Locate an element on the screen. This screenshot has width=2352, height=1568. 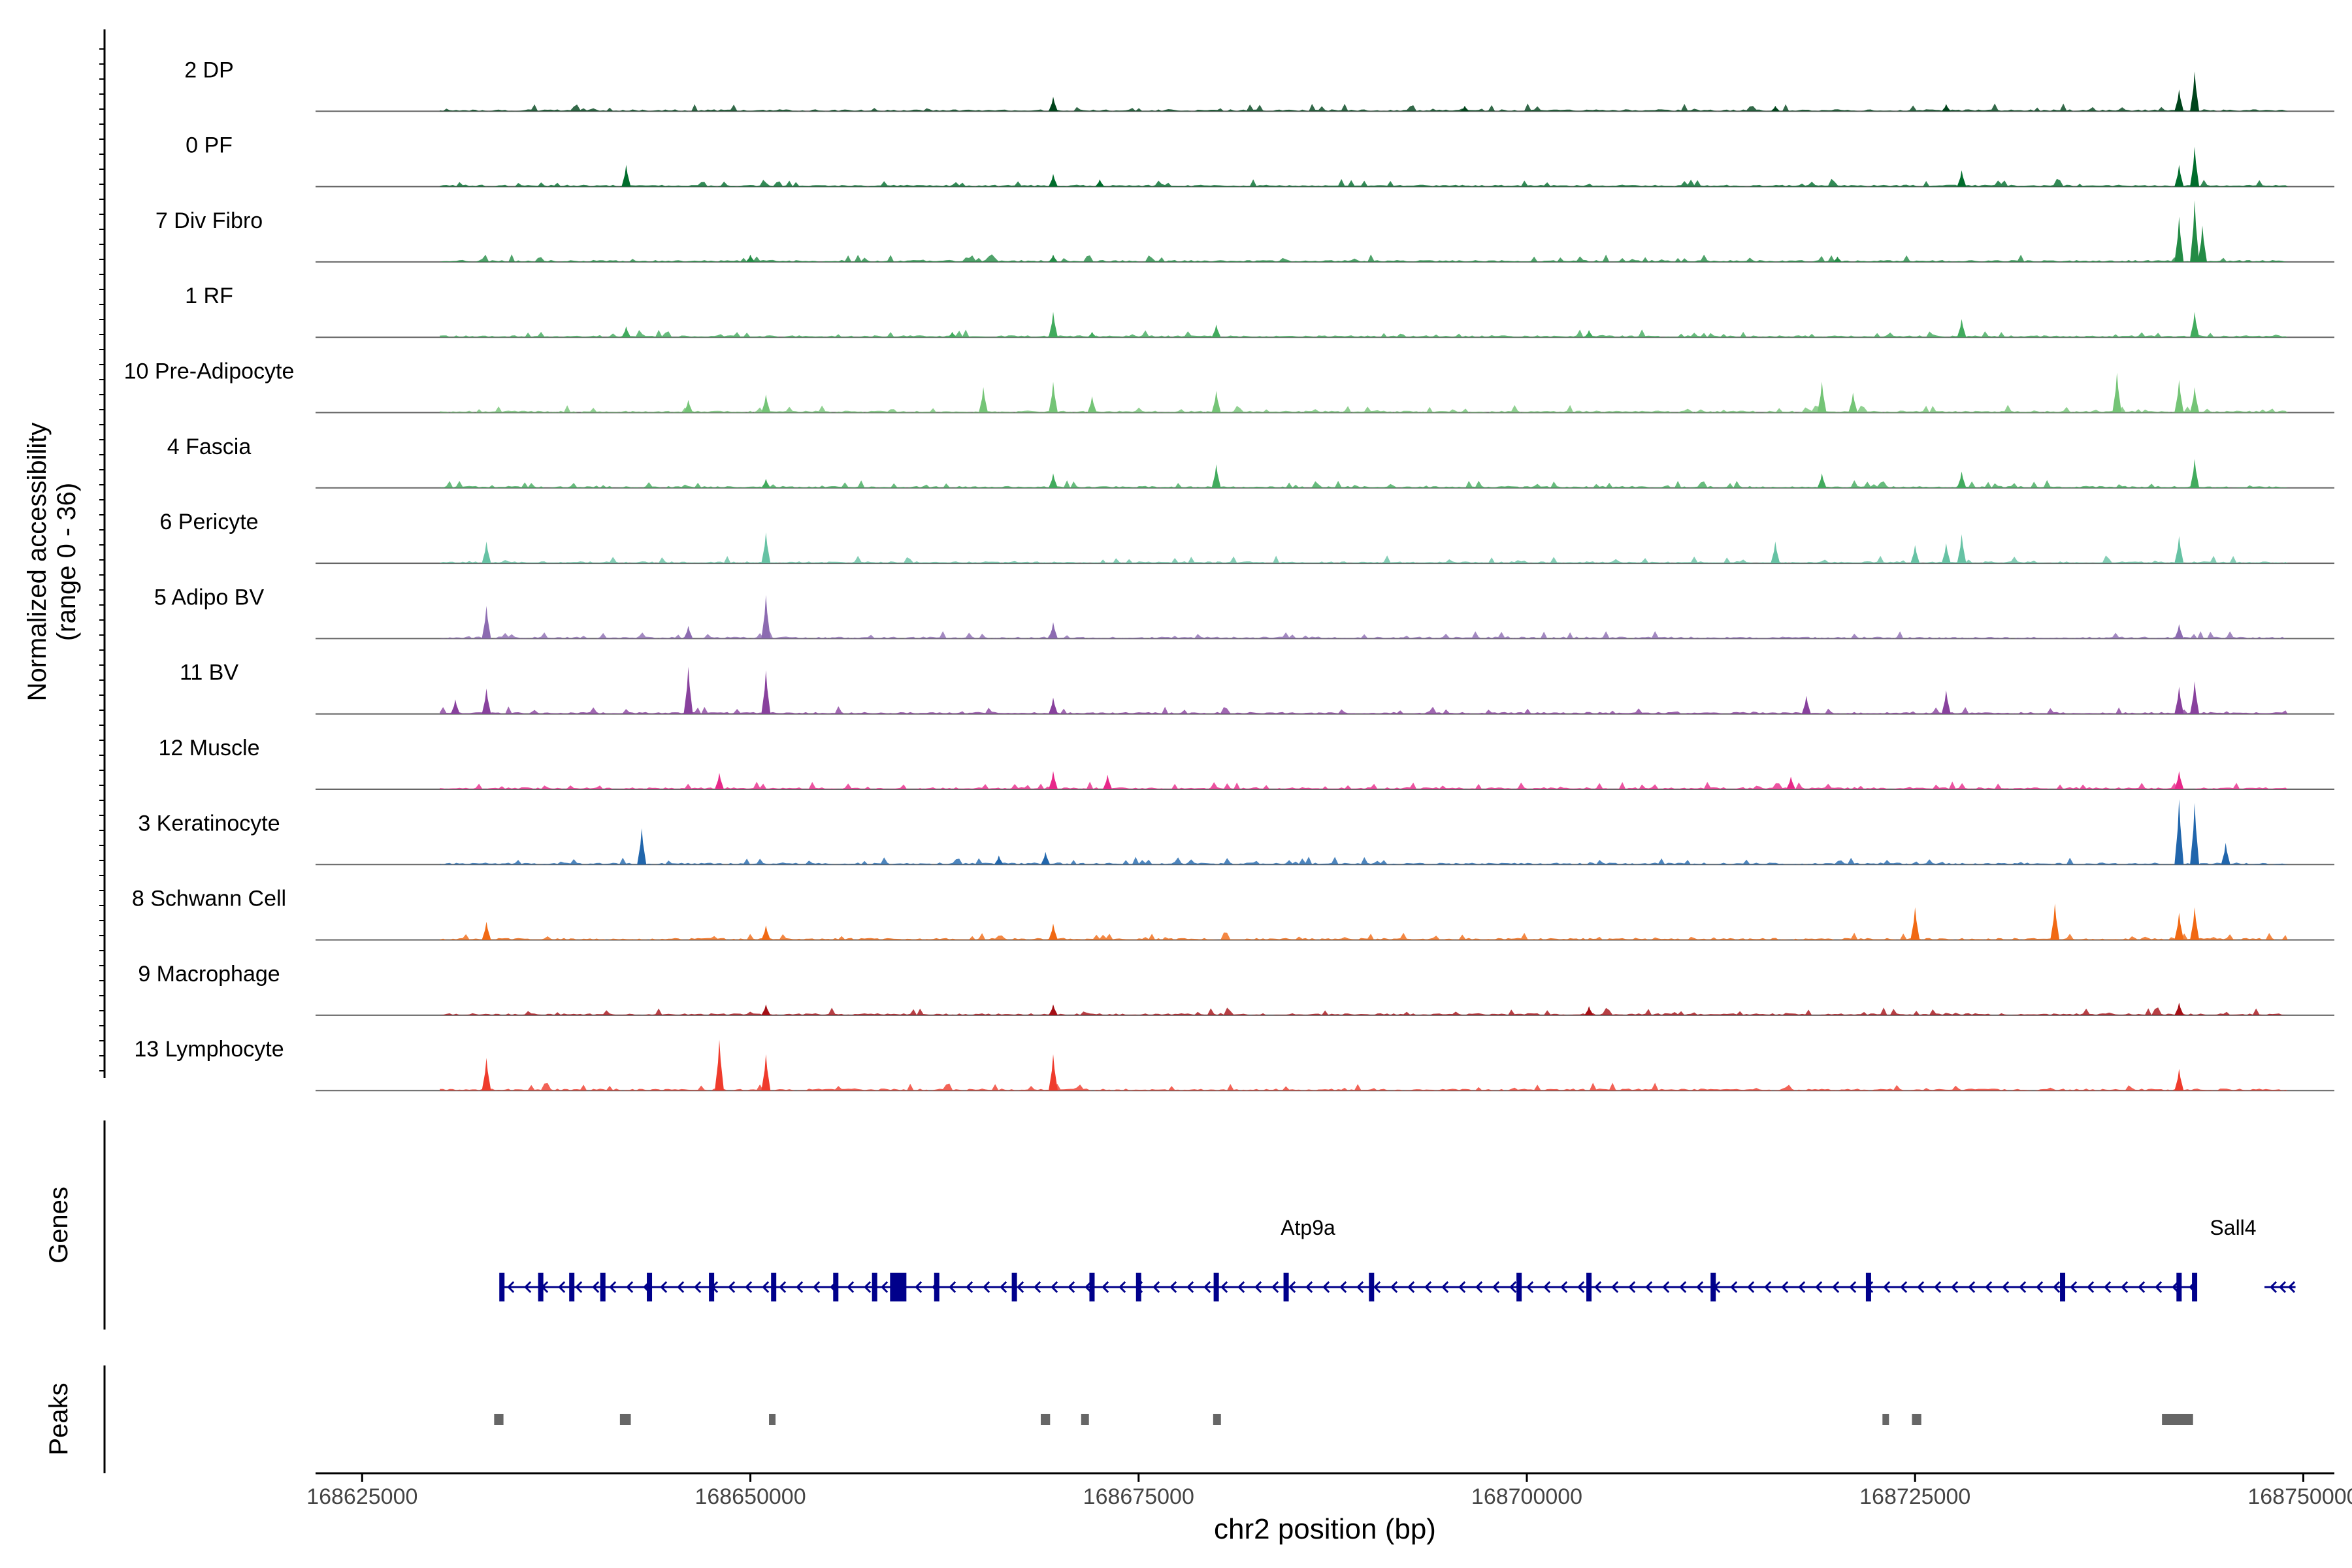
track-10-pre-adipocyte: 10 Pre-Adipocyte is located at coordinates (1229, 386).